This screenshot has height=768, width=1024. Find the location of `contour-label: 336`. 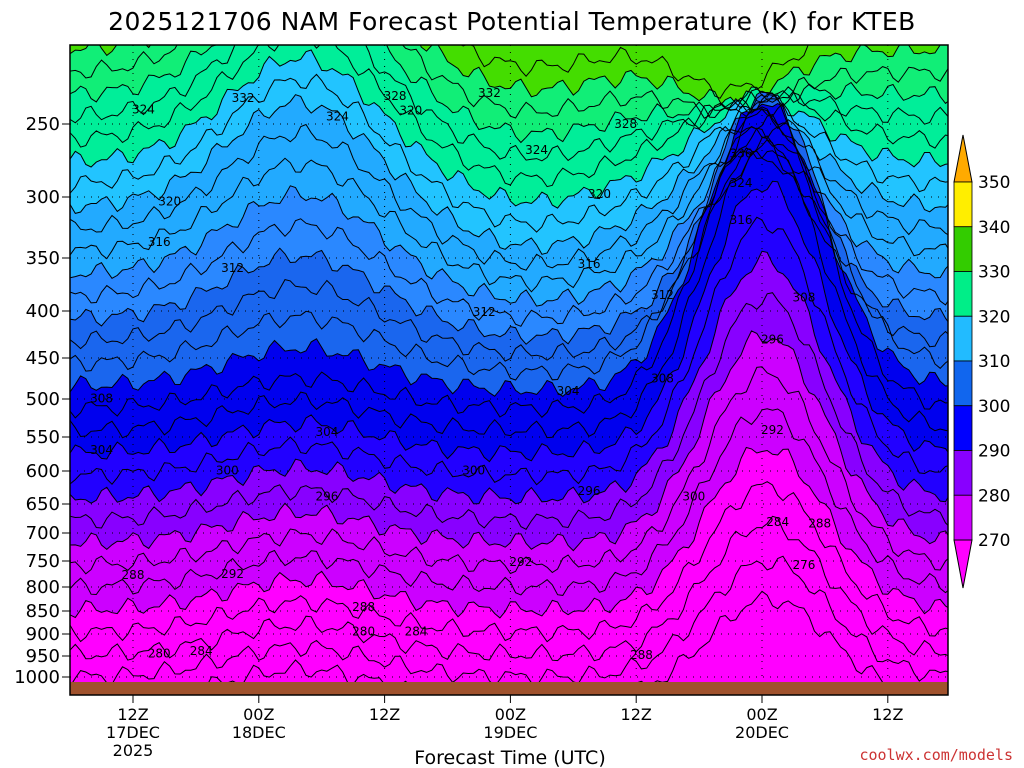

contour-label: 336 is located at coordinates (741, 153).